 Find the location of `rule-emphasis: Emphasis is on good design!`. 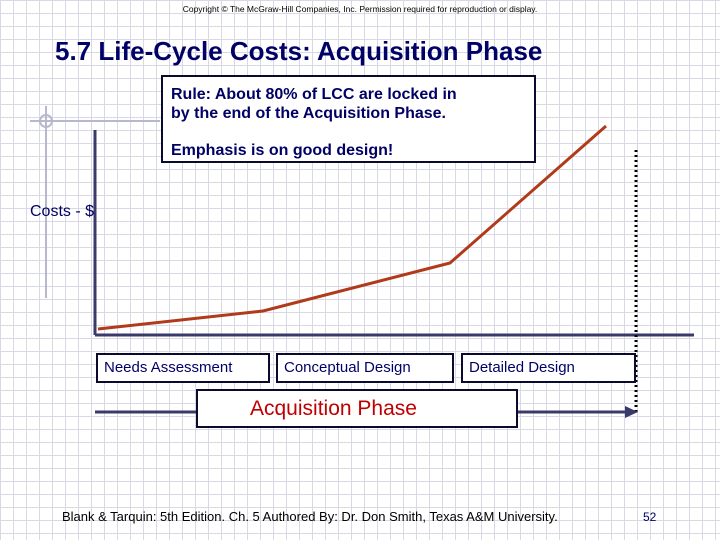

rule-emphasis: Emphasis is on good design! is located at coordinates (282, 150).